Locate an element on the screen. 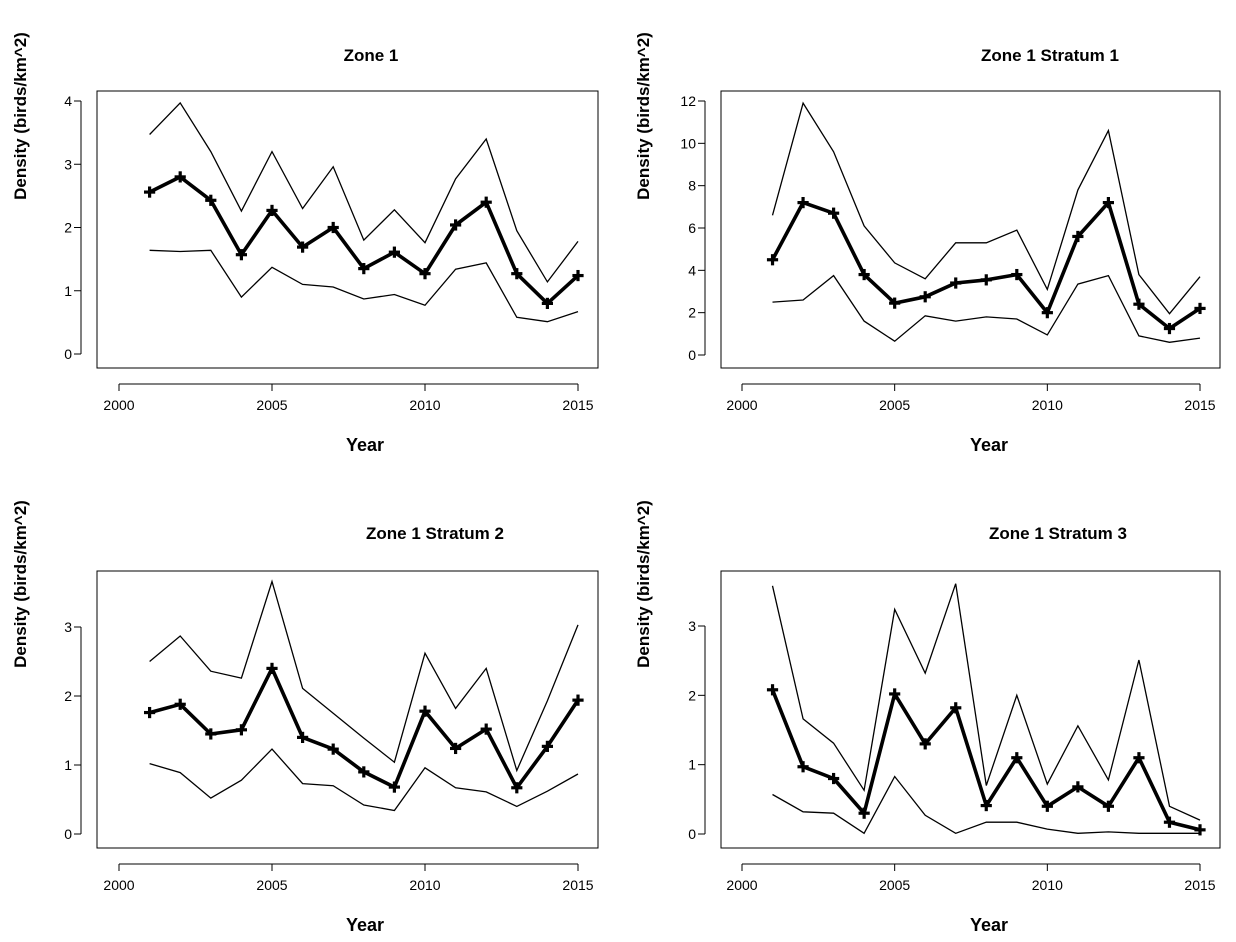  y-tick-label: 4 is located at coordinates (692, 270).